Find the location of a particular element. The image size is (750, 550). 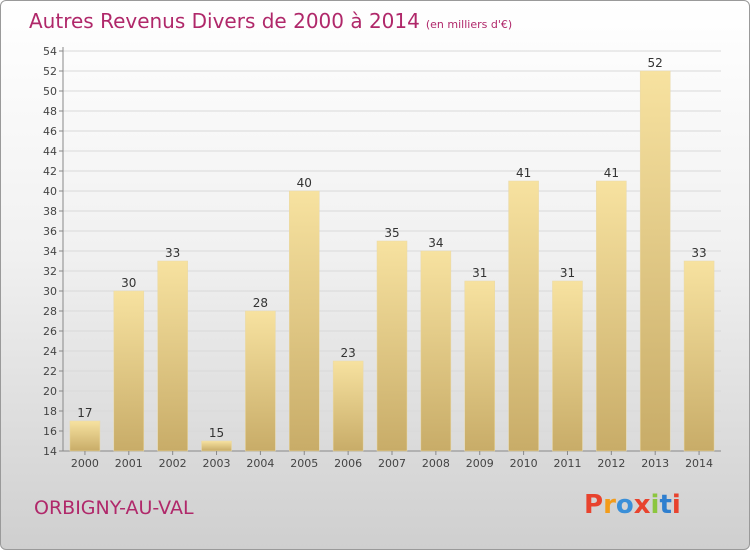

y-tick-label: 44 is located at coordinates (50, 151).